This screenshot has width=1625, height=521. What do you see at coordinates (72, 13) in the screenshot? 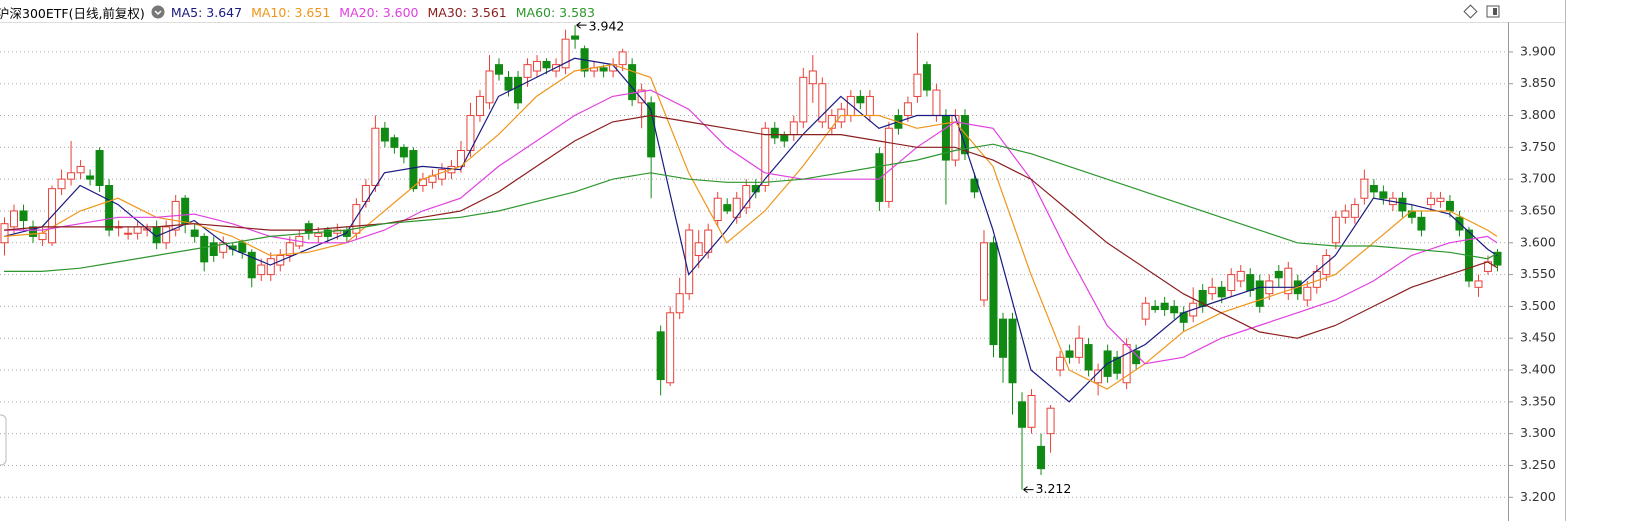
I see `chart-title: 沪深300ETF(日线,前复权)` at bounding box center [72, 13].